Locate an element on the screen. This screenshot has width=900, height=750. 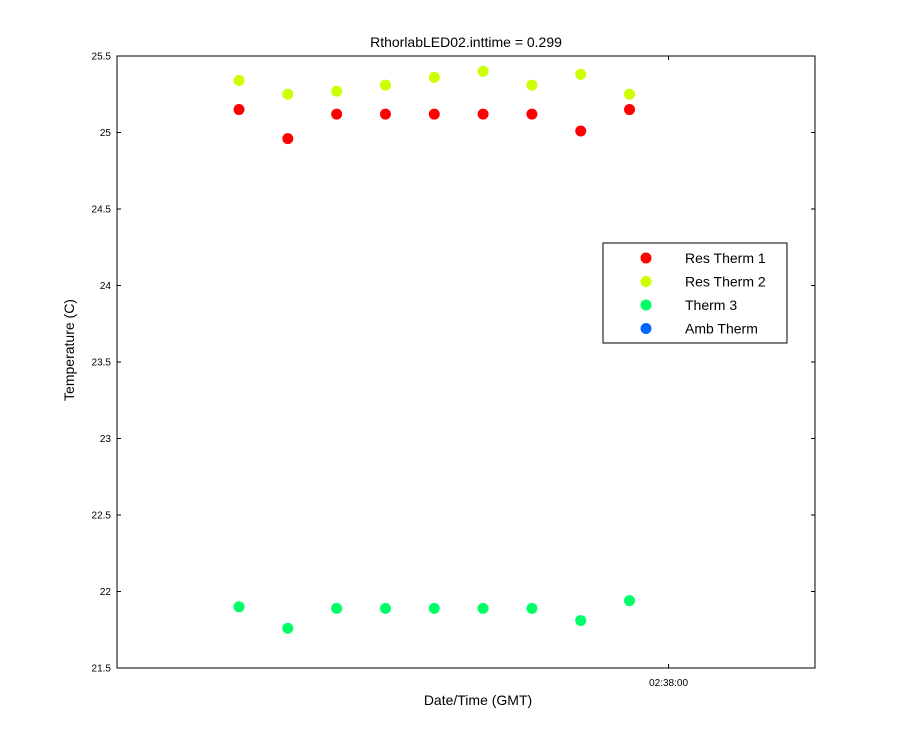
x-tick-label: 02:38:00 is located at coordinates (668, 683).